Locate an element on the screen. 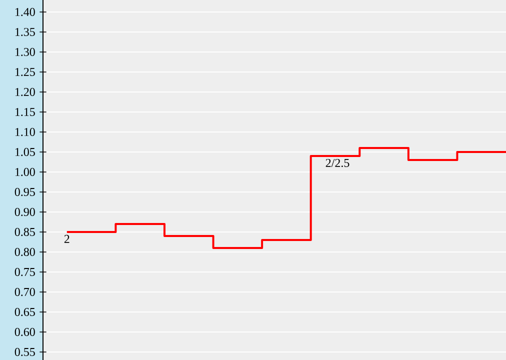 This screenshot has width=506, height=360. y-tick-label: 1.40 is located at coordinates (25, 12).